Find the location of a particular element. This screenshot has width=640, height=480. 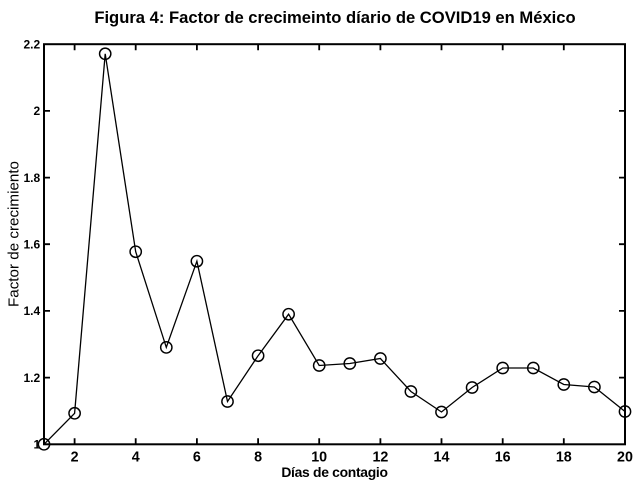

svg-text: 20 is located at coordinates (625, 458).